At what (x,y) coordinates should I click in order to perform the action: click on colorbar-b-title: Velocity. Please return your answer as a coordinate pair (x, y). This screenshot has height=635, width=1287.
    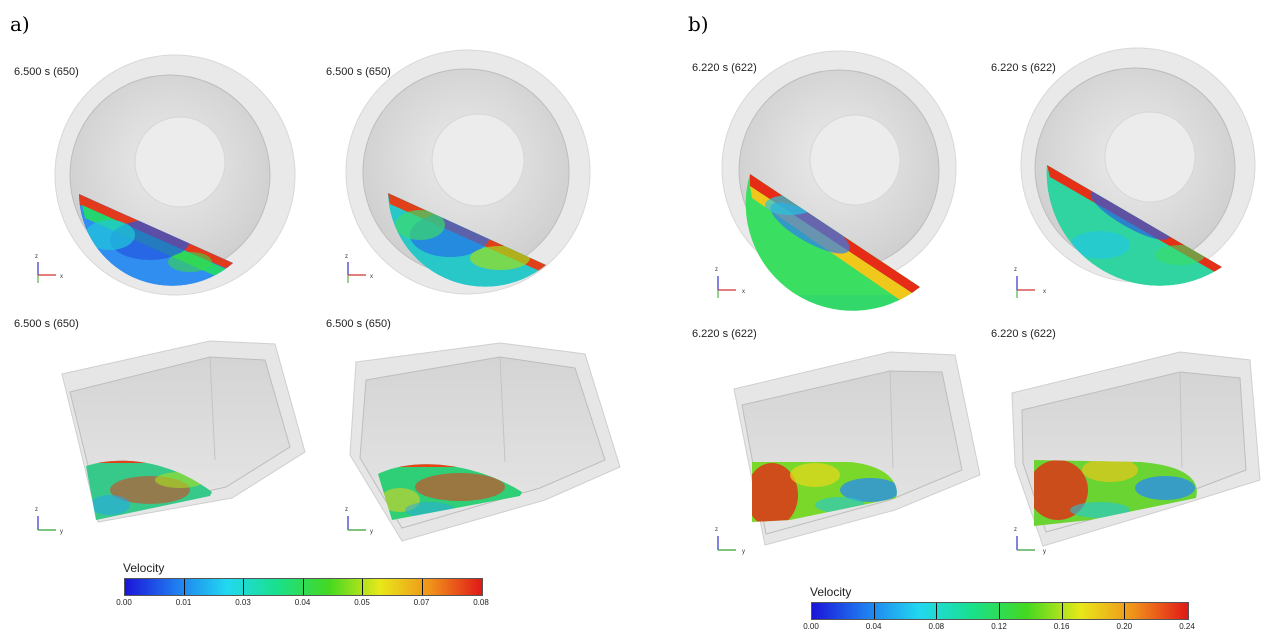
    Looking at the image, I should click on (831, 592).